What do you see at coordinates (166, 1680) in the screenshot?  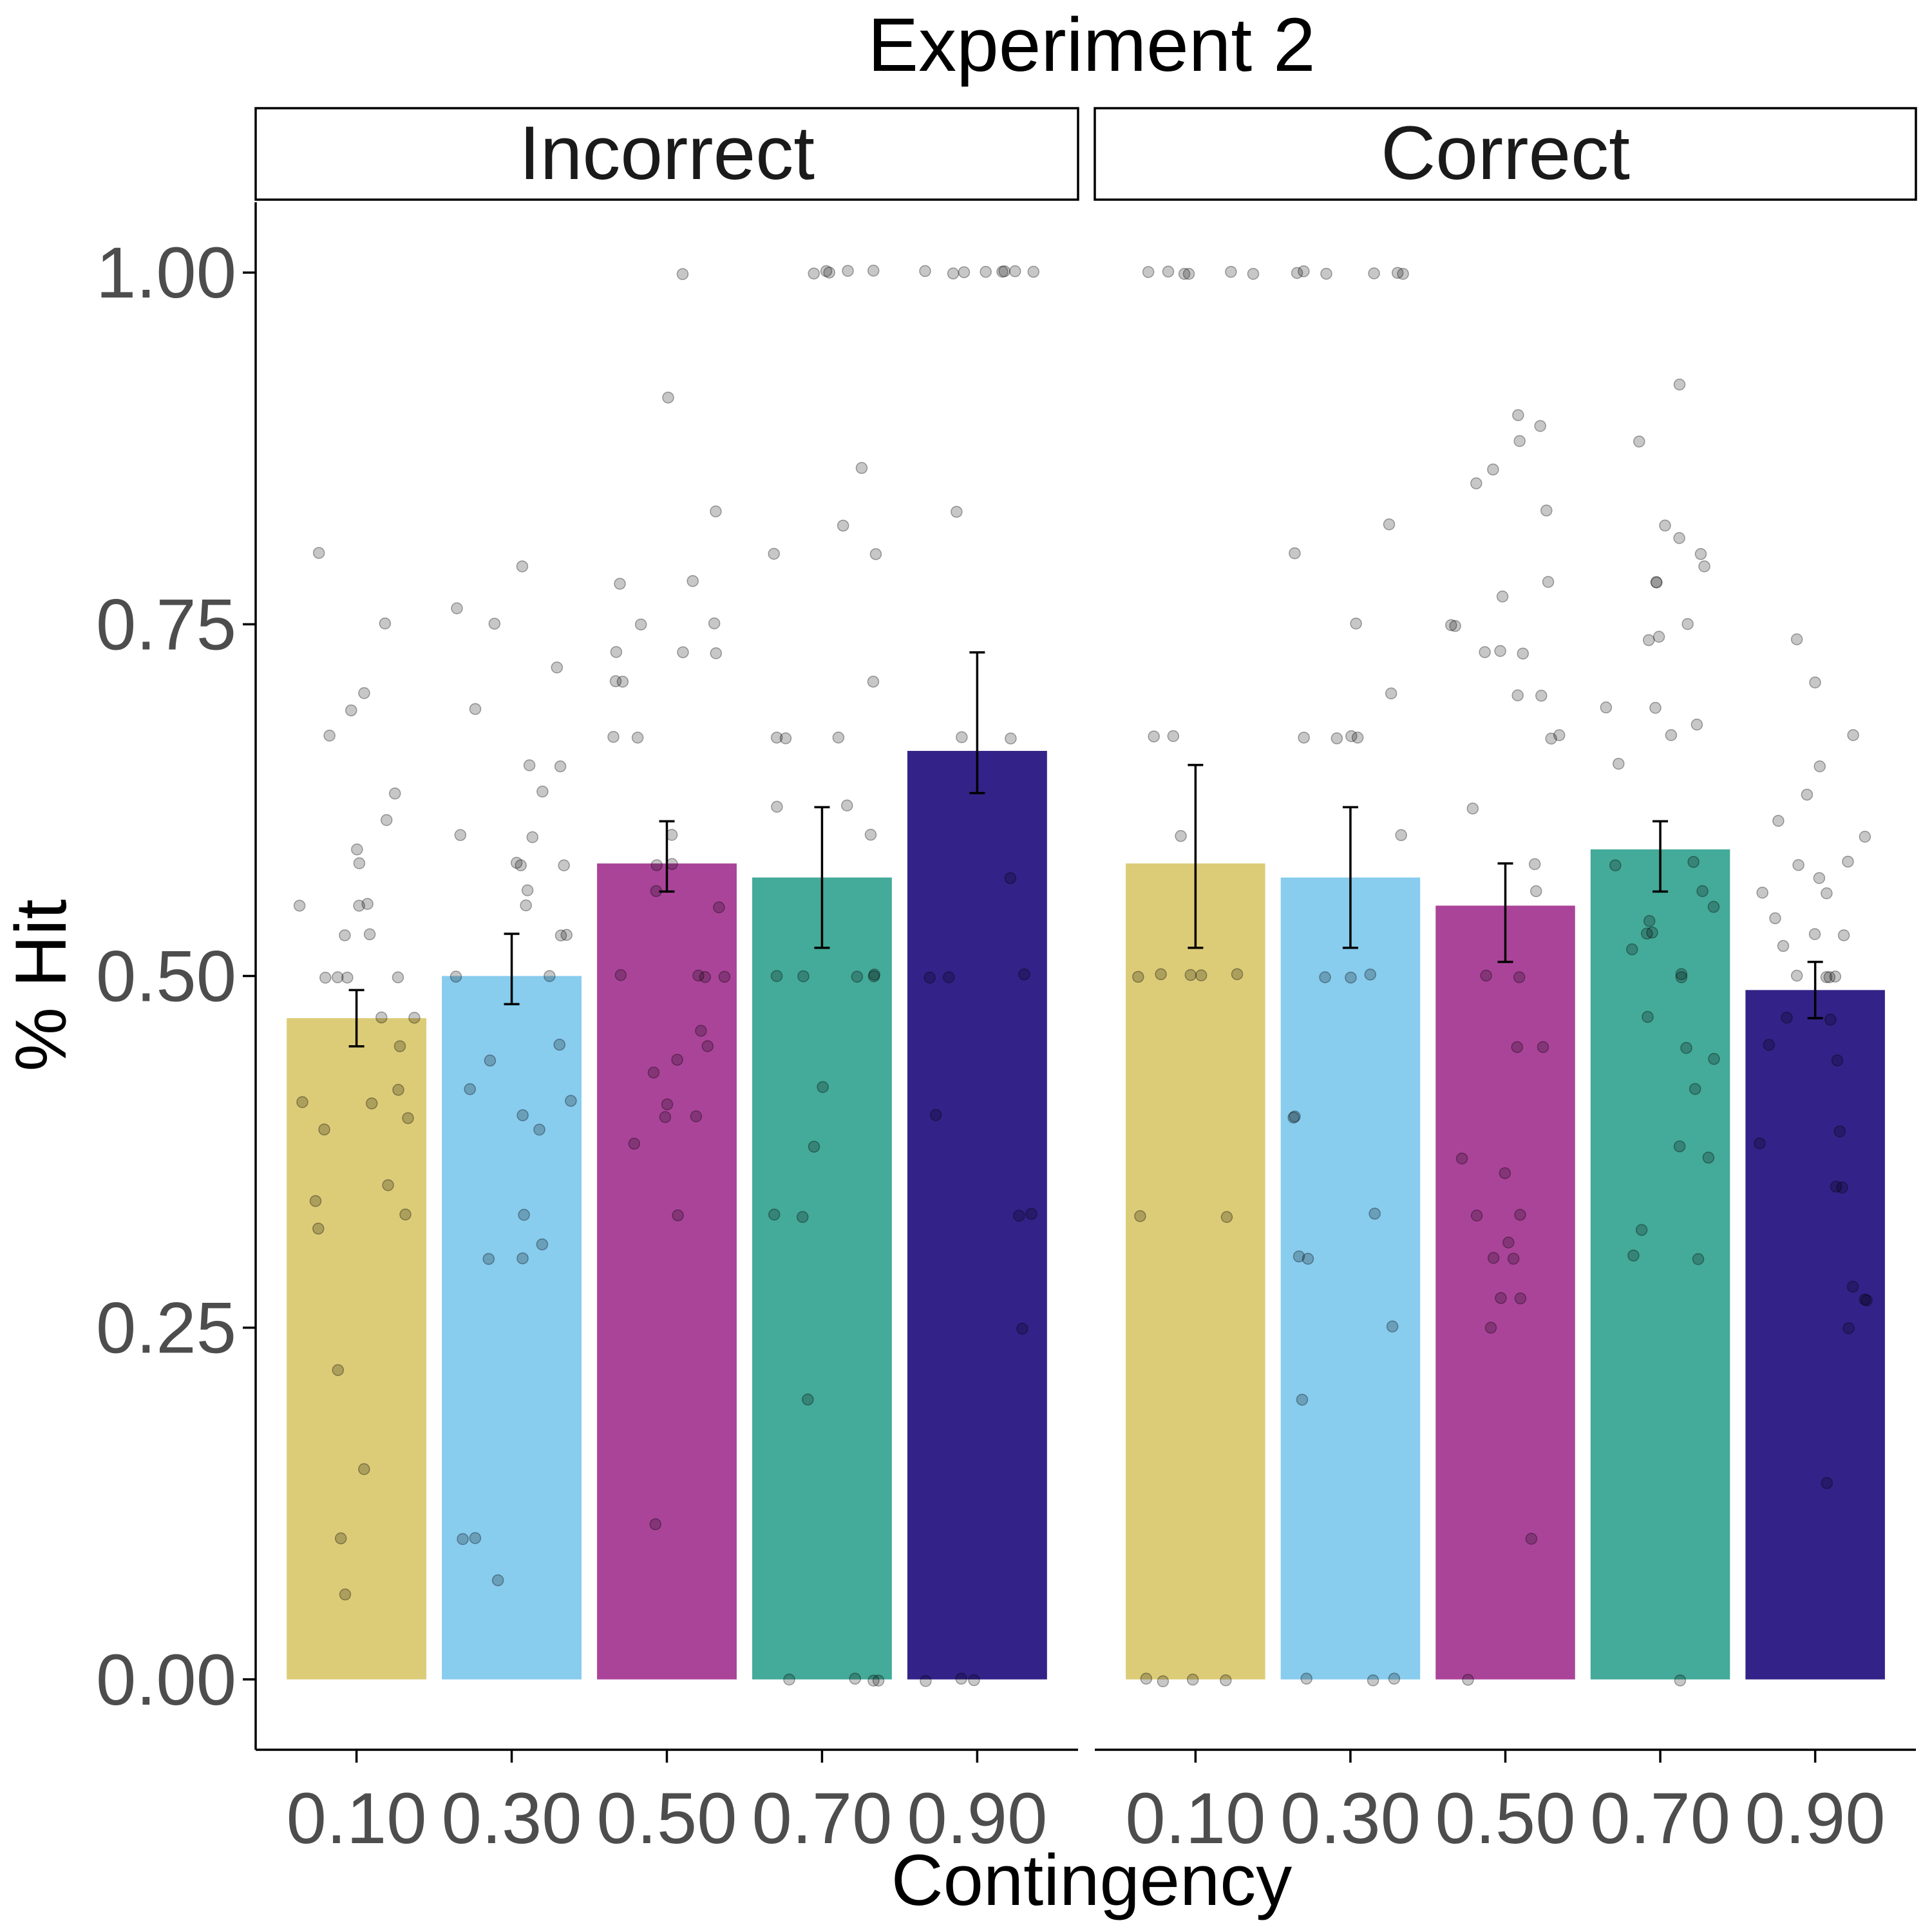 I see `y-tick-label: 0.00` at bounding box center [166, 1680].